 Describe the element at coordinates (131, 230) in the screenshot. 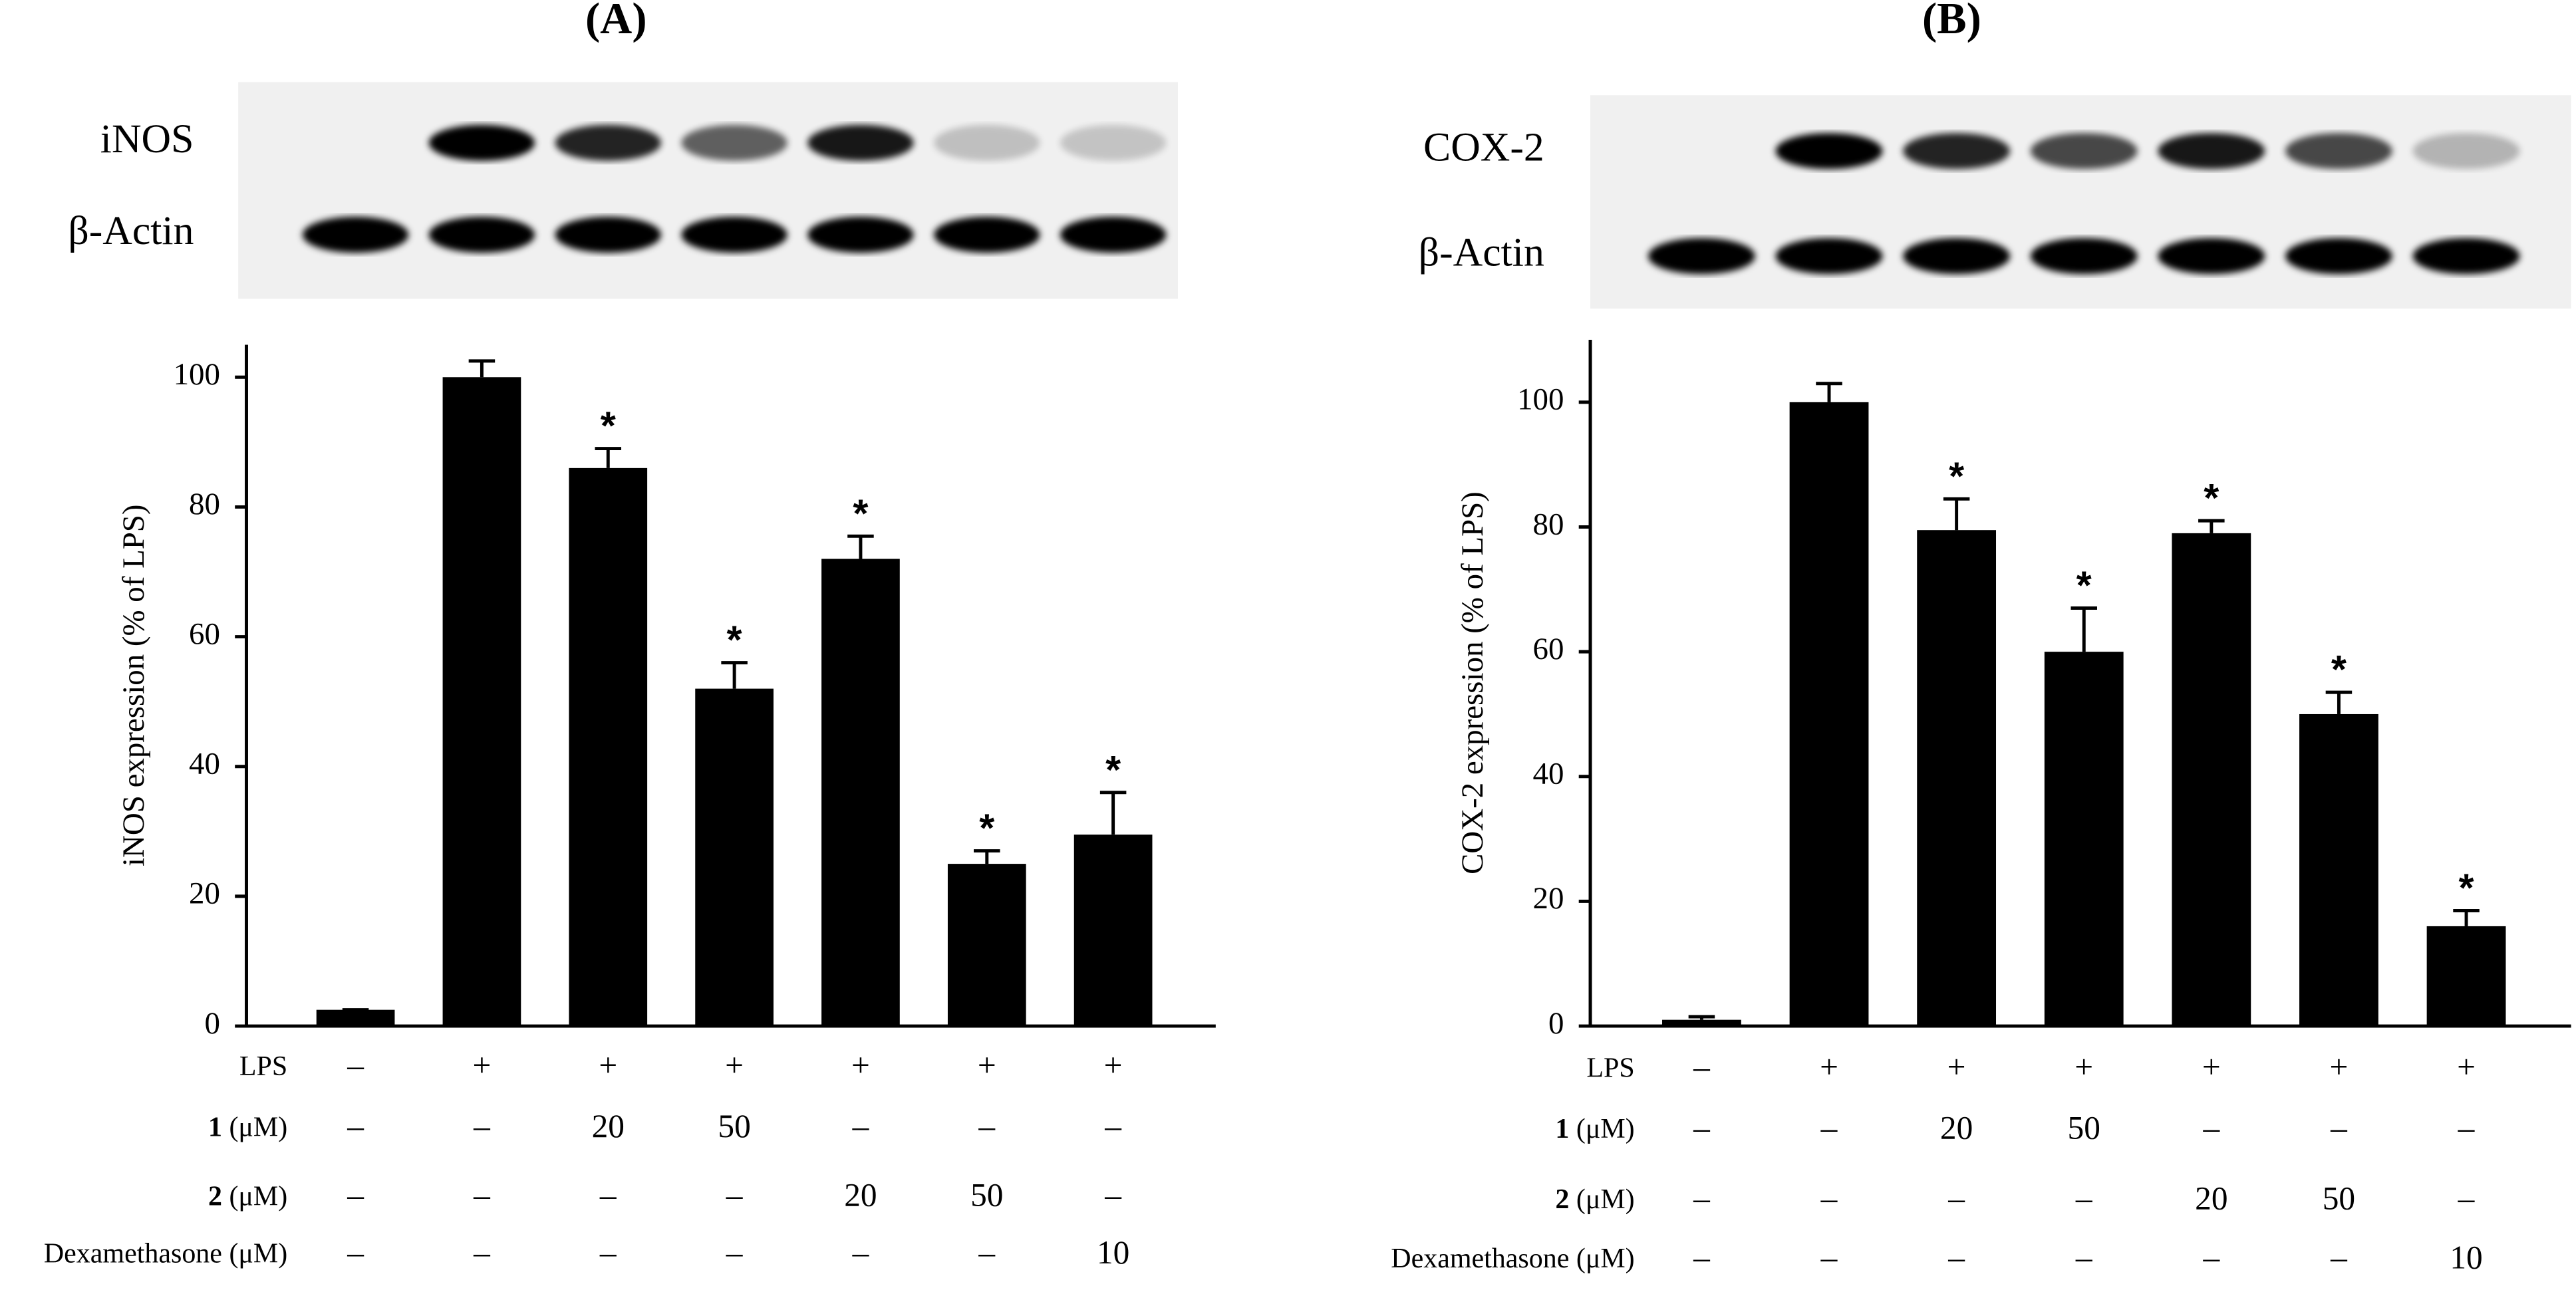

I see `blot-label: β-Actin` at that location.